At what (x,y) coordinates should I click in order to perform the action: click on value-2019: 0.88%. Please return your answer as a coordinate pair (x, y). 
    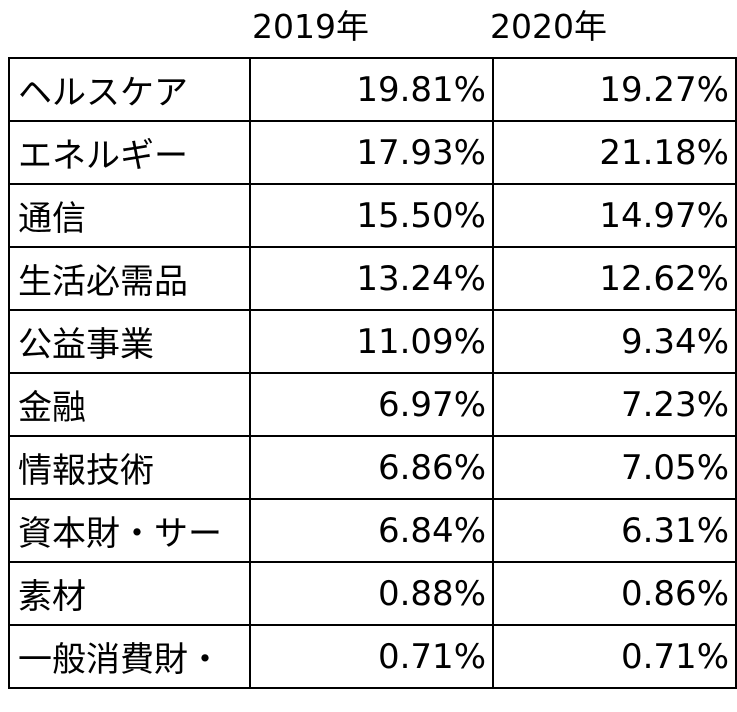
    Looking at the image, I should click on (371, 593).